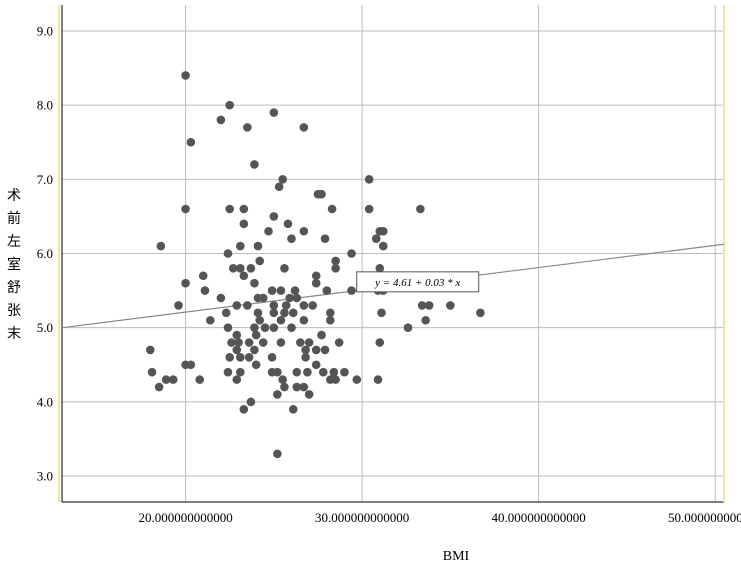 Image resolution: width=741 pixels, height=569 pixels. I want to click on x-tick-label: 20.000000000000, so click(185, 517).